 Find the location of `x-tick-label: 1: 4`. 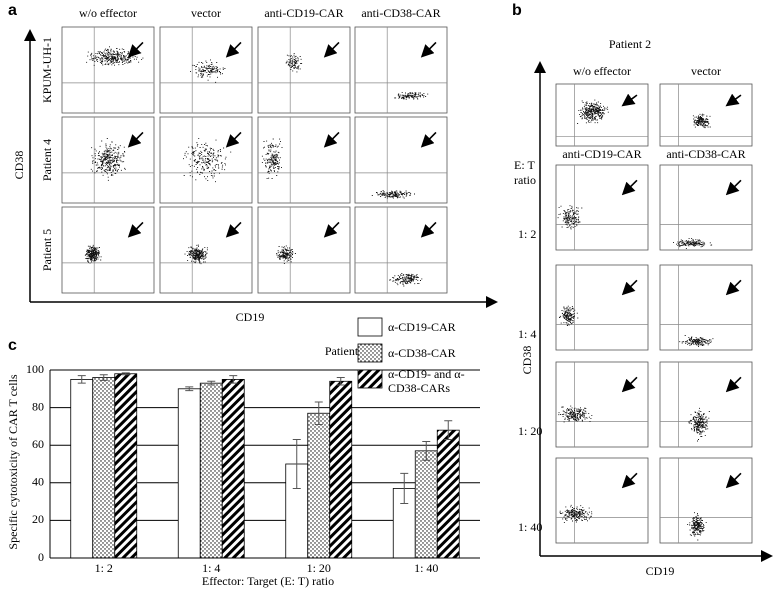

x-tick-label: 1: 4 is located at coordinates (211, 568).